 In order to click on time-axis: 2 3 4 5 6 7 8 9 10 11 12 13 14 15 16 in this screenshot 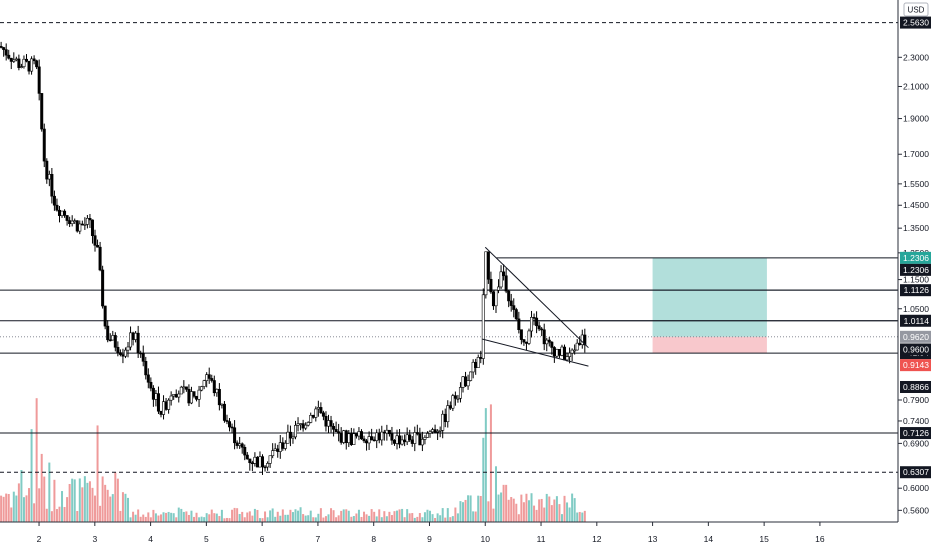, I will do `click(449, 532)`.